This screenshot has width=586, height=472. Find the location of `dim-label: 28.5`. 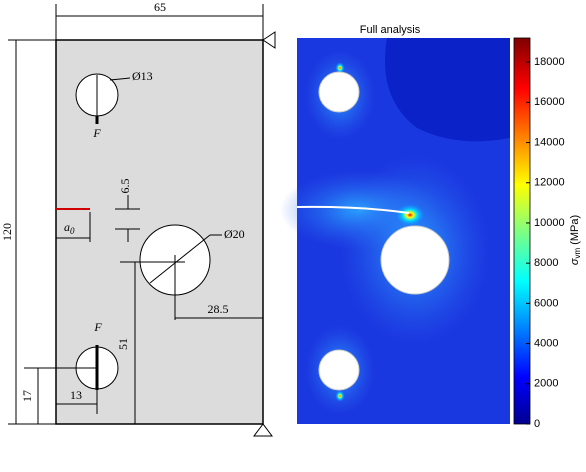

dim-label: 28.5 is located at coordinates (218, 309).